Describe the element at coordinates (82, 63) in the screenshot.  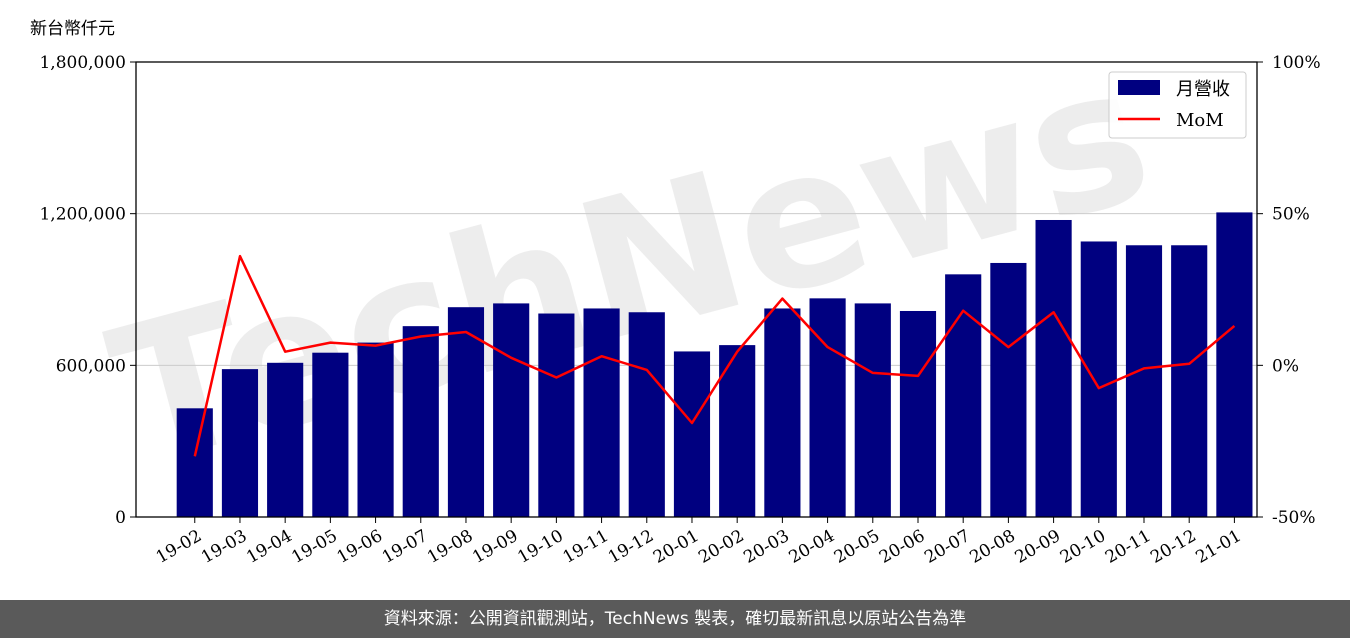
I see `left-tick-label-3: 1,800,000` at that location.